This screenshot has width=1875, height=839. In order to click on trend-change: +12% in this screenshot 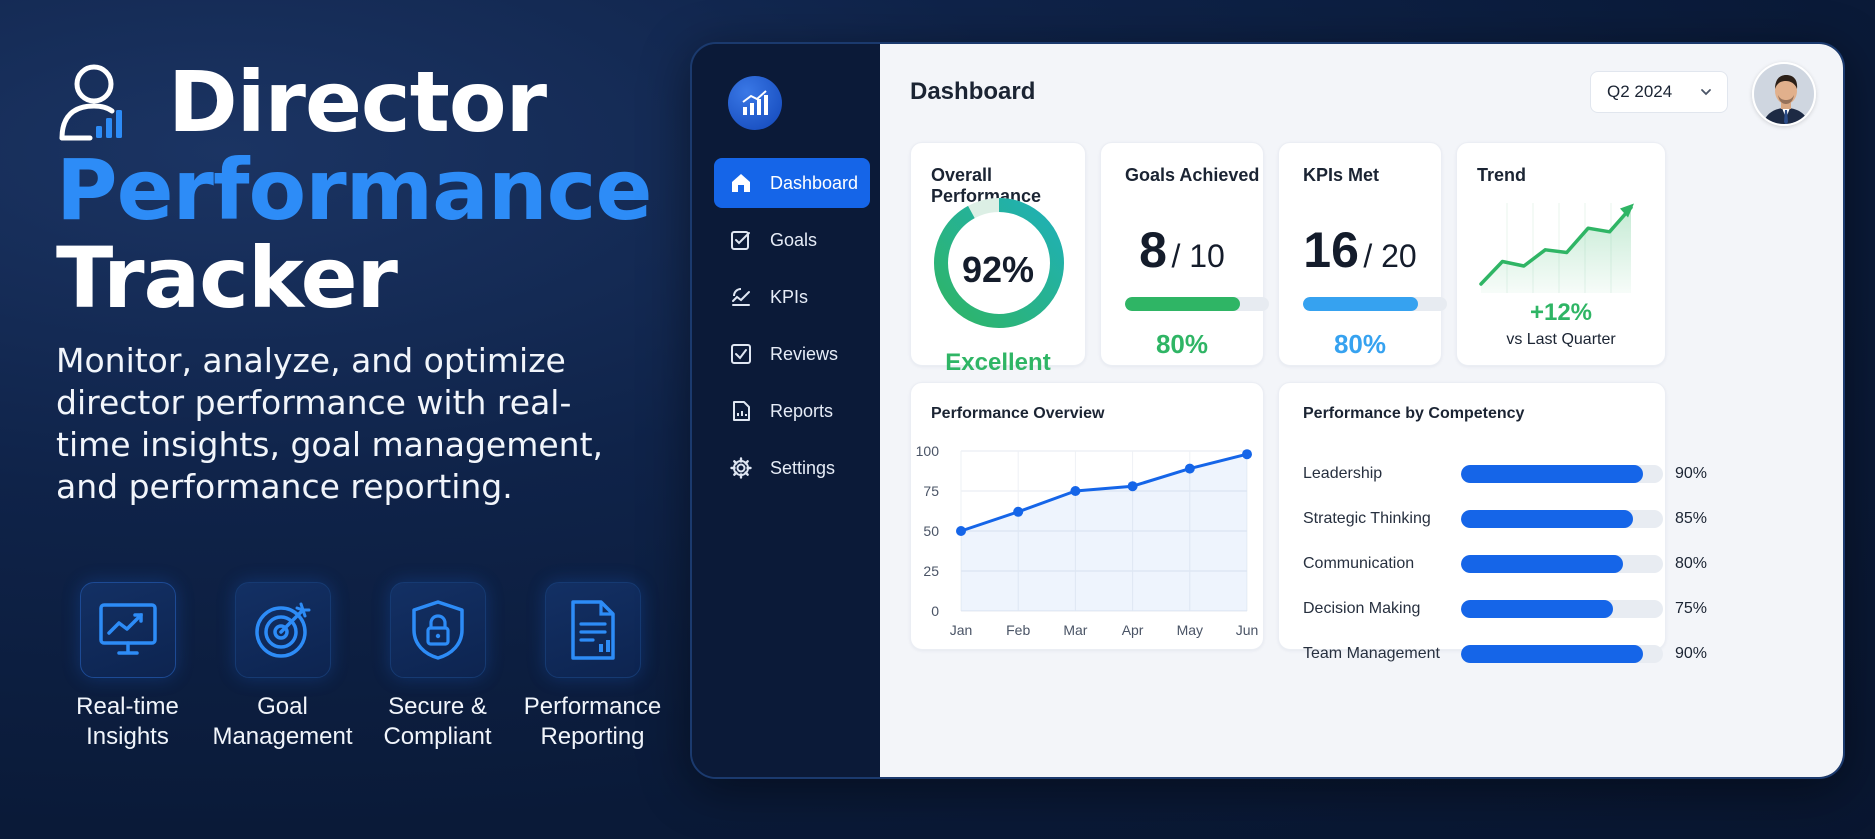, I will do `click(1561, 312)`.